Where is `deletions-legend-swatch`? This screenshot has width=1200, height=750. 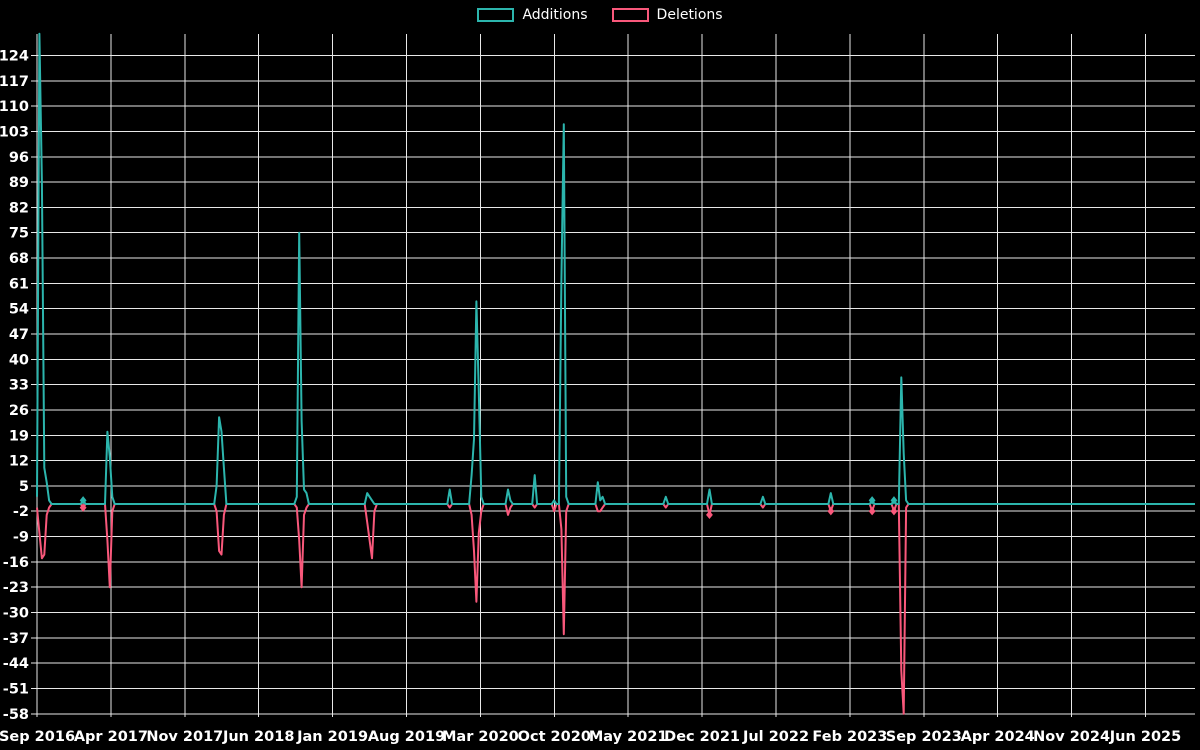
deletions-legend-swatch is located at coordinates (630, 15).